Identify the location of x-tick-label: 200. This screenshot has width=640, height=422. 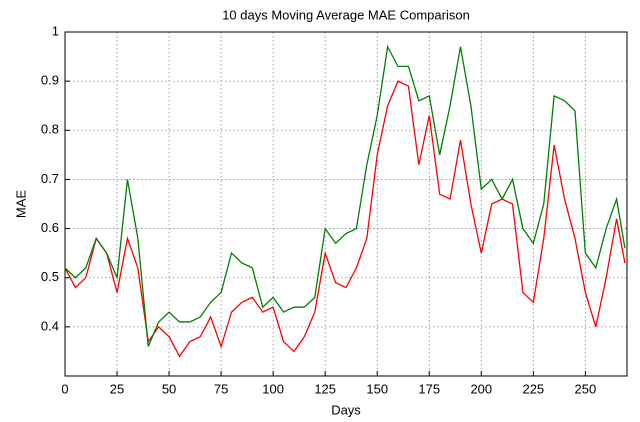
(481, 388).